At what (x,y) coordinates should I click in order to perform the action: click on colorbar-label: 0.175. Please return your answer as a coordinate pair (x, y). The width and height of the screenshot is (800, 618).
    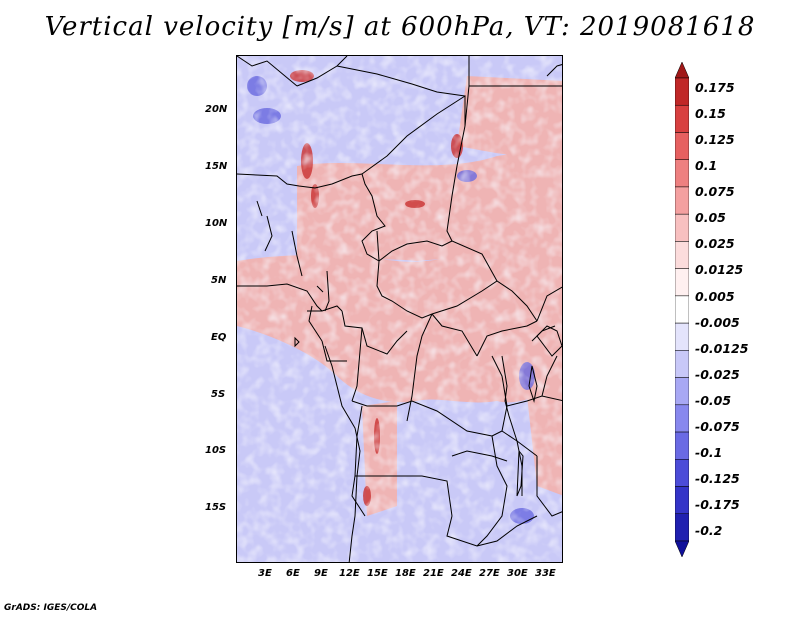
    Looking at the image, I should click on (715, 87).